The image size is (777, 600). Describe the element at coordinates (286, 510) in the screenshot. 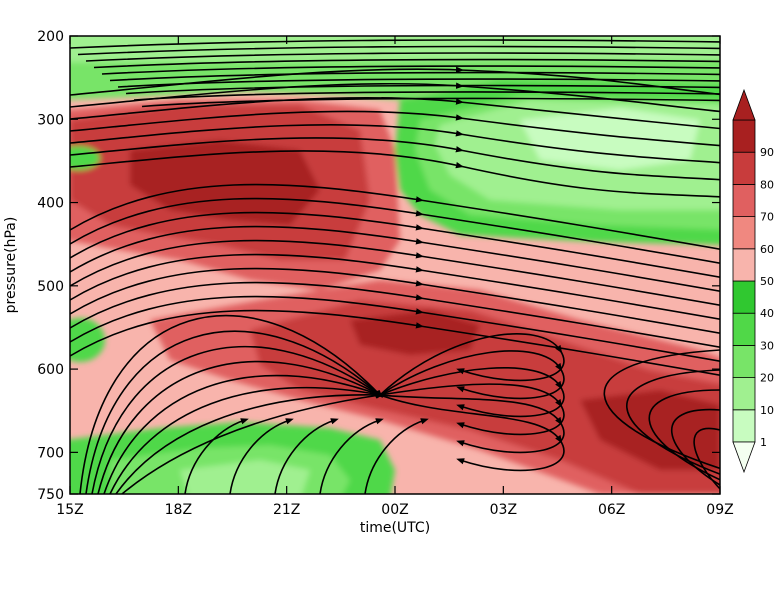

I see `x-tick-label: 21Z` at that location.